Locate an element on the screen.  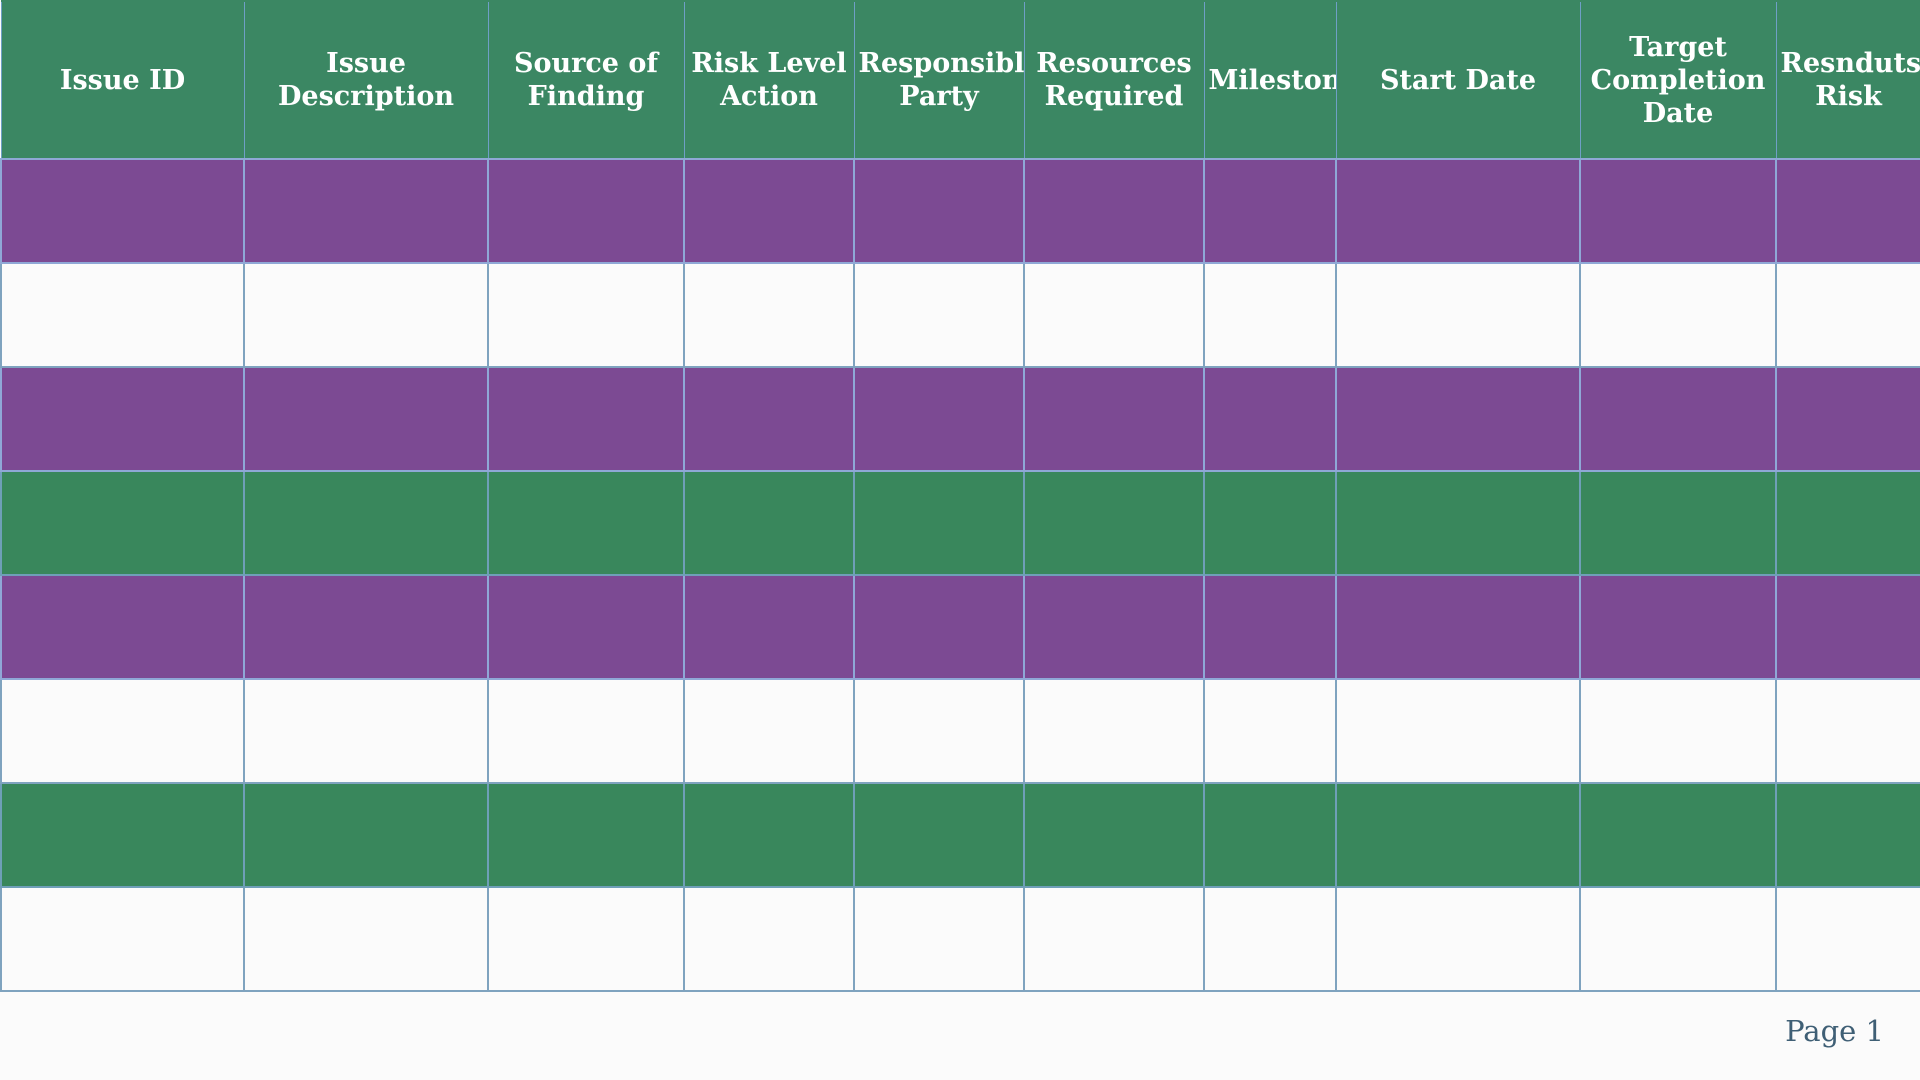
column-header-milestones: Milestones is located at coordinates (1270, 80).